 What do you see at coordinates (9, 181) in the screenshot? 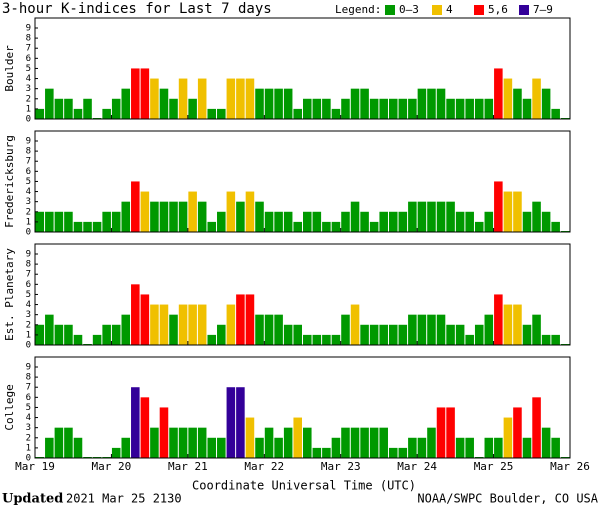
I see `panel-label: Fredericksburg` at bounding box center [9, 181].